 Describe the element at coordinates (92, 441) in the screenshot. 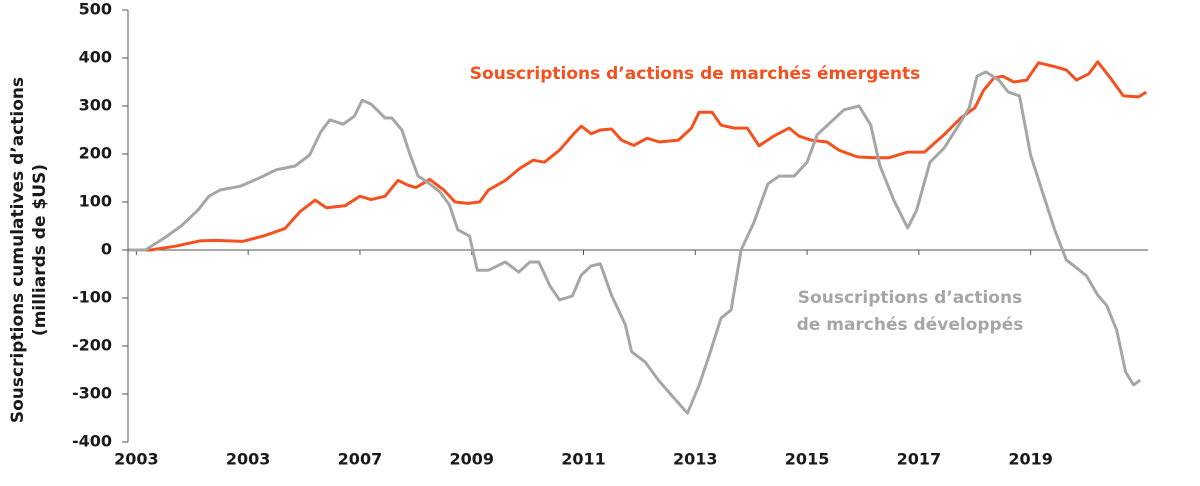

I see `y-tick-label: -400` at that location.